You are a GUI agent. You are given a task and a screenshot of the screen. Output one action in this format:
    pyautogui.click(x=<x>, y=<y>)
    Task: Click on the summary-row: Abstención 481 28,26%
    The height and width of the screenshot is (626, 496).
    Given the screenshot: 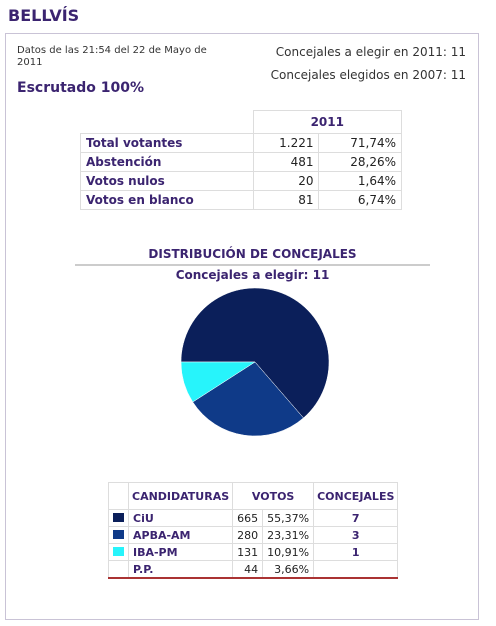 What is the action you would take?
    pyautogui.click(x=241, y=162)
    